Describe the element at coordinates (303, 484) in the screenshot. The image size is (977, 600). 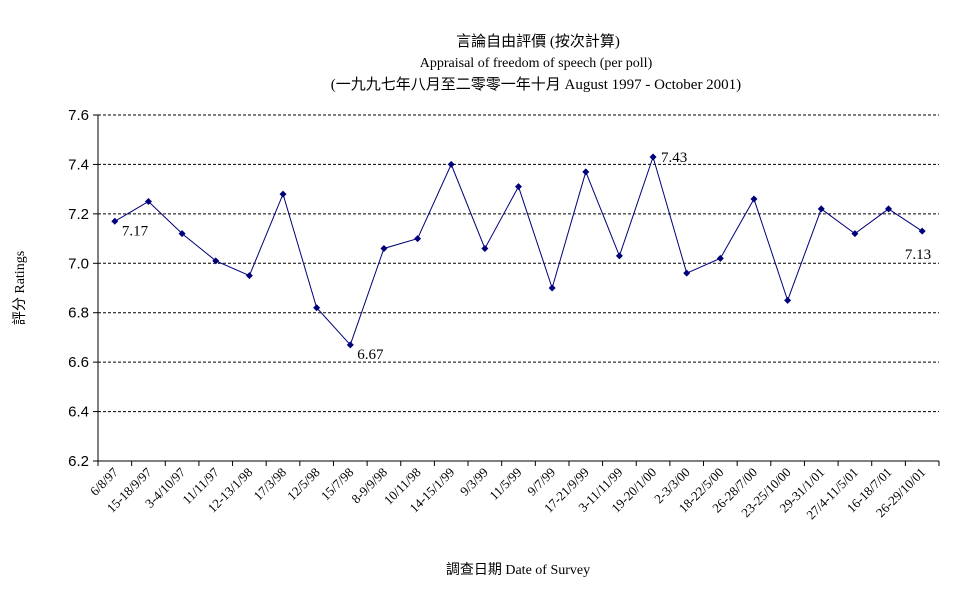
I see `x-tick-label: 12/5/98` at that location.